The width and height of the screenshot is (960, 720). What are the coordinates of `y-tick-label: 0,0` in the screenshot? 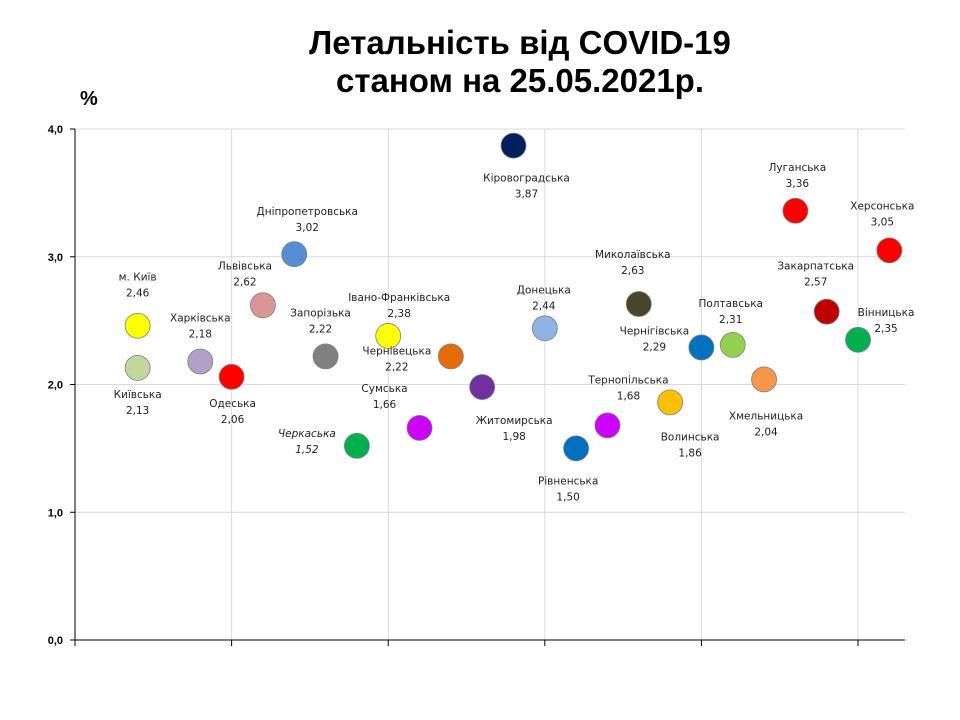 It's located at (55, 641).